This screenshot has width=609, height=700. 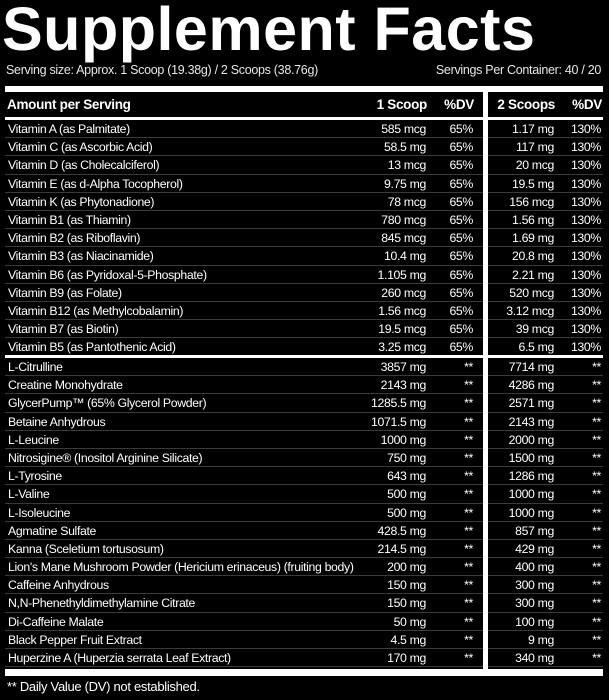 What do you see at coordinates (69, 104) in the screenshot?
I see `header-amount: Amount per Serving` at bounding box center [69, 104].